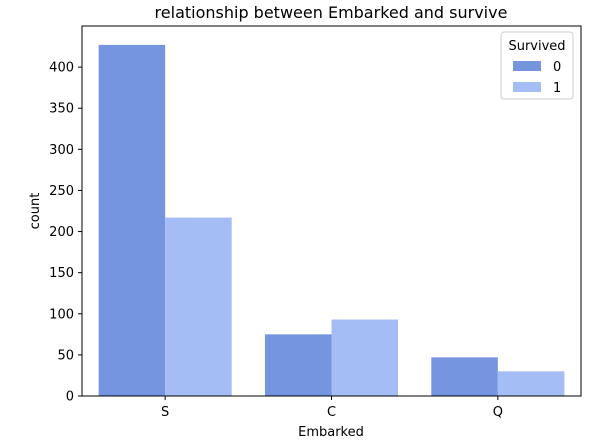 This screenshot has height=447, width=599. Describe the element at coordinates (65, 355) in the screenshot. I see `y-tick-label: 50` at that location.